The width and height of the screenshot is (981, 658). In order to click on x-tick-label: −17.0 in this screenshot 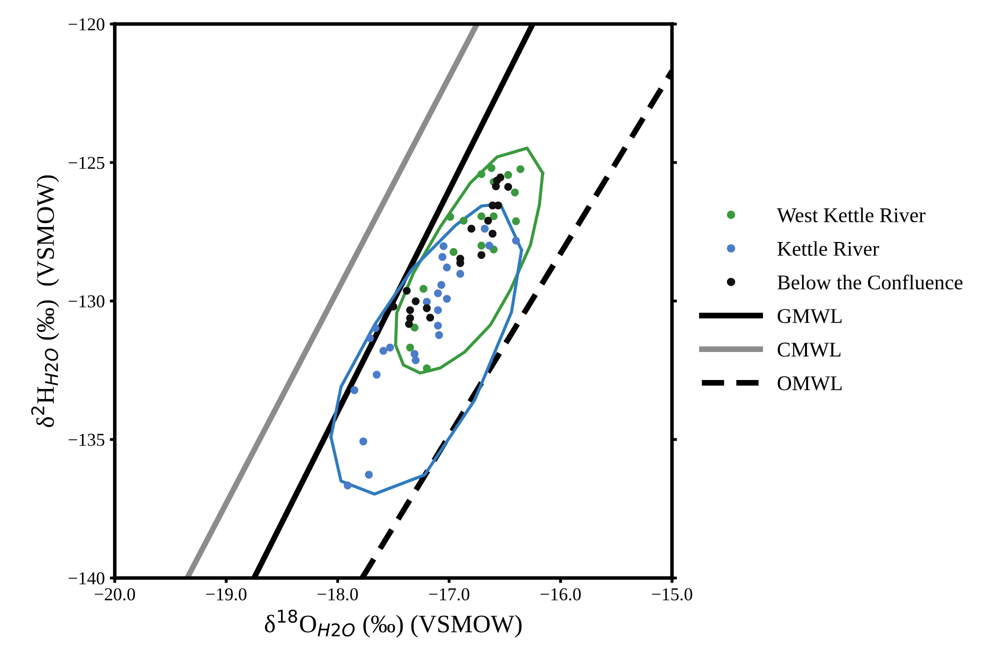, I will do `click(449, 594)`.